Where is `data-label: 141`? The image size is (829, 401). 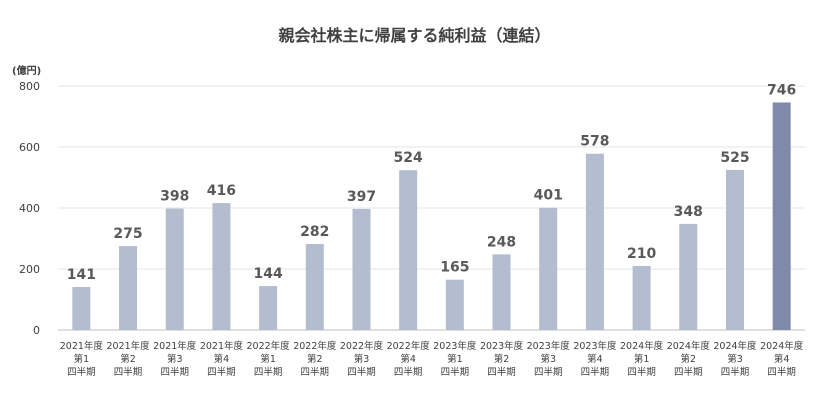 data-label: 141 is located at coordinates (81, 275).